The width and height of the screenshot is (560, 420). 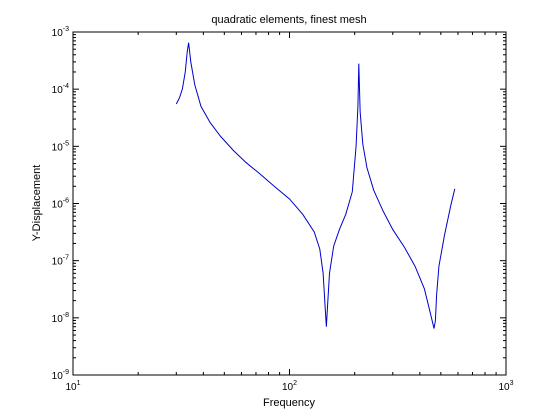 What do you see at coordinates (79, 383) in the screenshot?
I see `x-tick-exponent: 1` at bounding box center [79, 383].